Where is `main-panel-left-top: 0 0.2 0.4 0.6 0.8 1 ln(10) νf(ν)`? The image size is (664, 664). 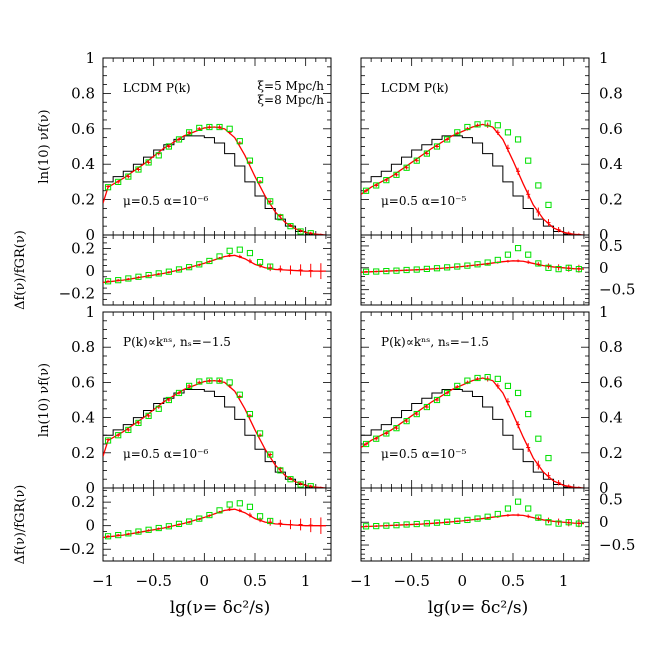
main-panel-left-top: 0 0.2 0.4 0.6 0.8 1 ln(10) νf(ν) is located at coordinates (184, 146).